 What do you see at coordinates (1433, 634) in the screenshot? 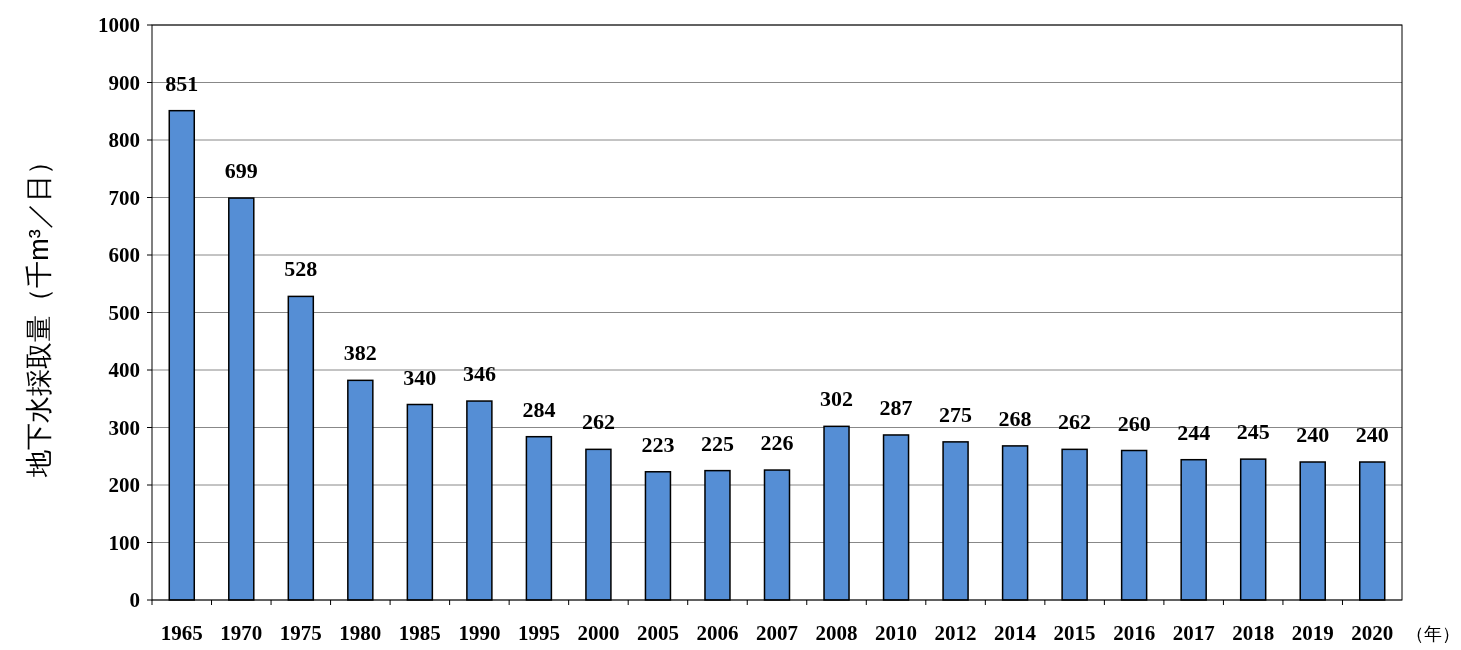
I see `x-axis-title: （年）` at bounding box center [1433, 634].